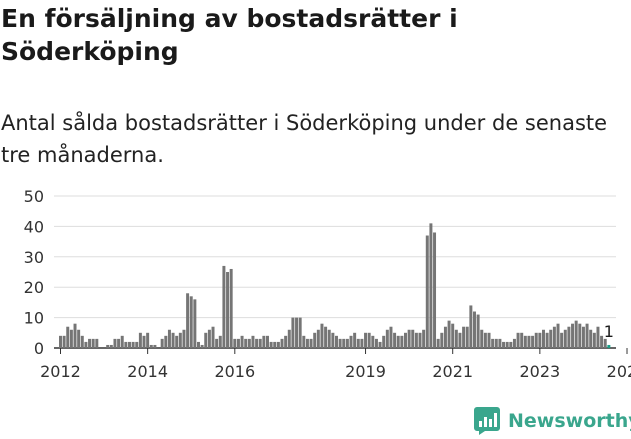  What do you see at coordinates (365, 371) in the screenshot?
I see `x-tick-label: 2019` at bounding box center [365, 371].